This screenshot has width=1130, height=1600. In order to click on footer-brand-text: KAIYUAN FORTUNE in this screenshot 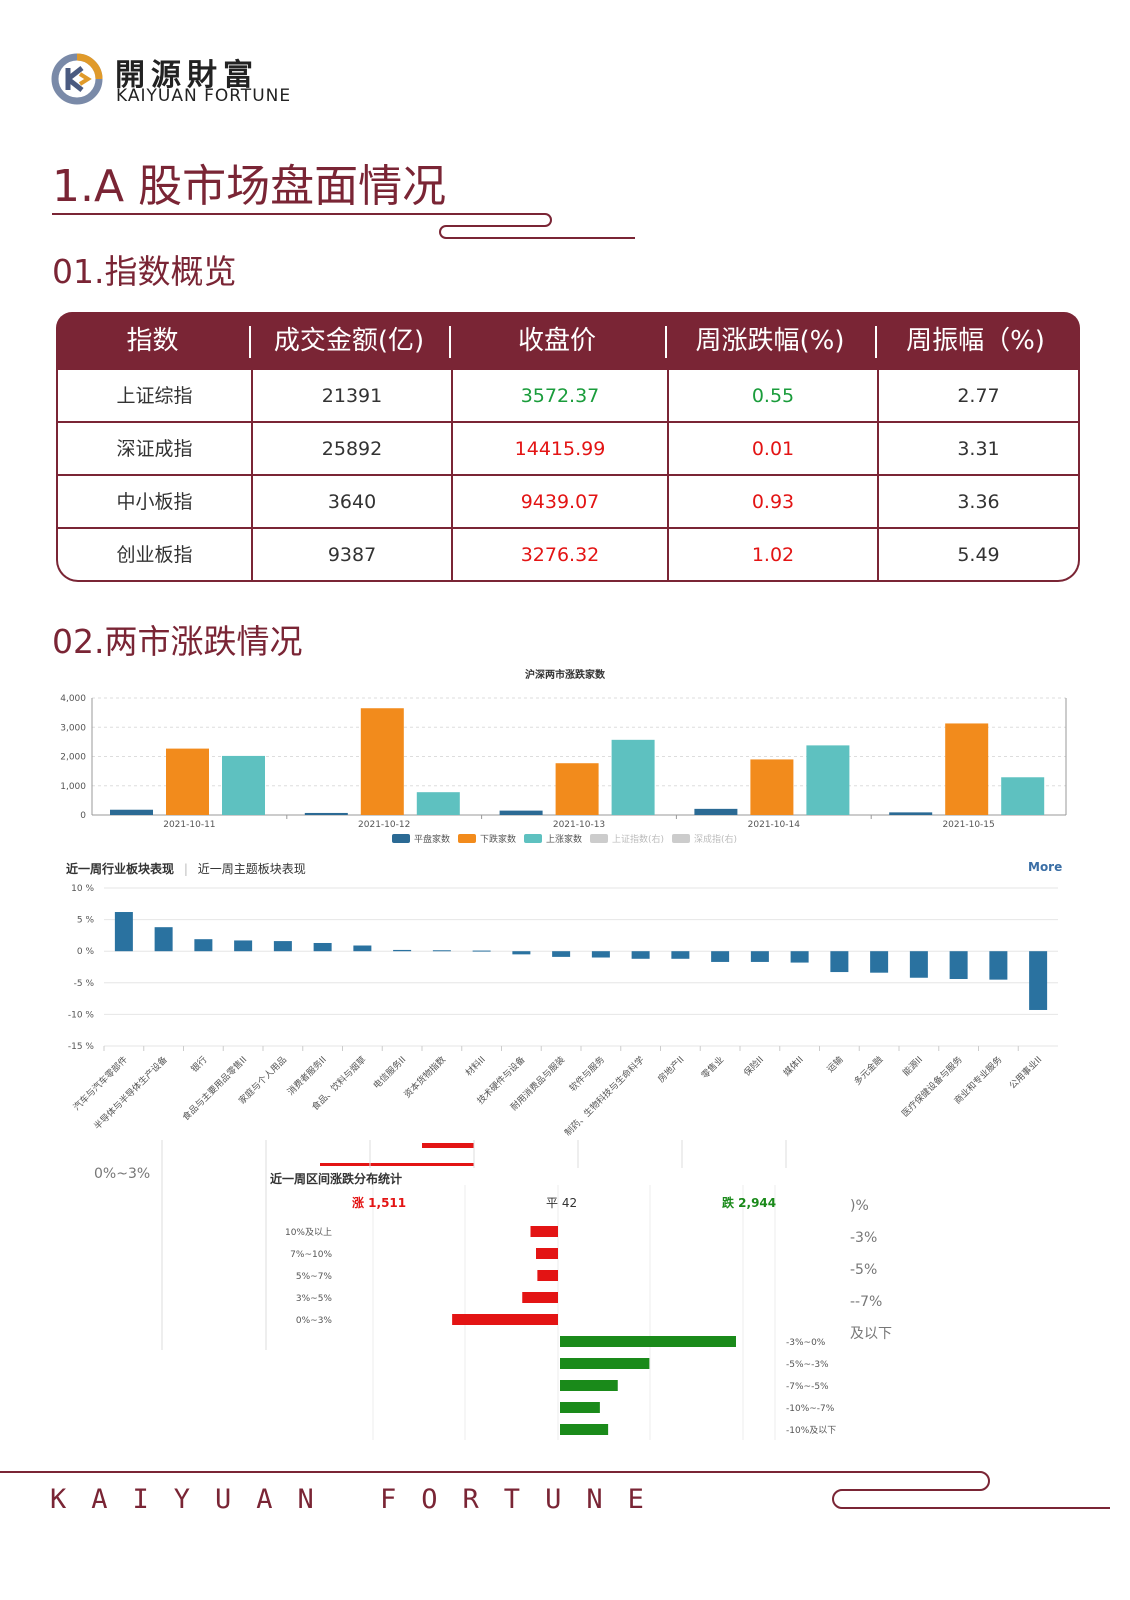, I will do `click(359, 1499)`.